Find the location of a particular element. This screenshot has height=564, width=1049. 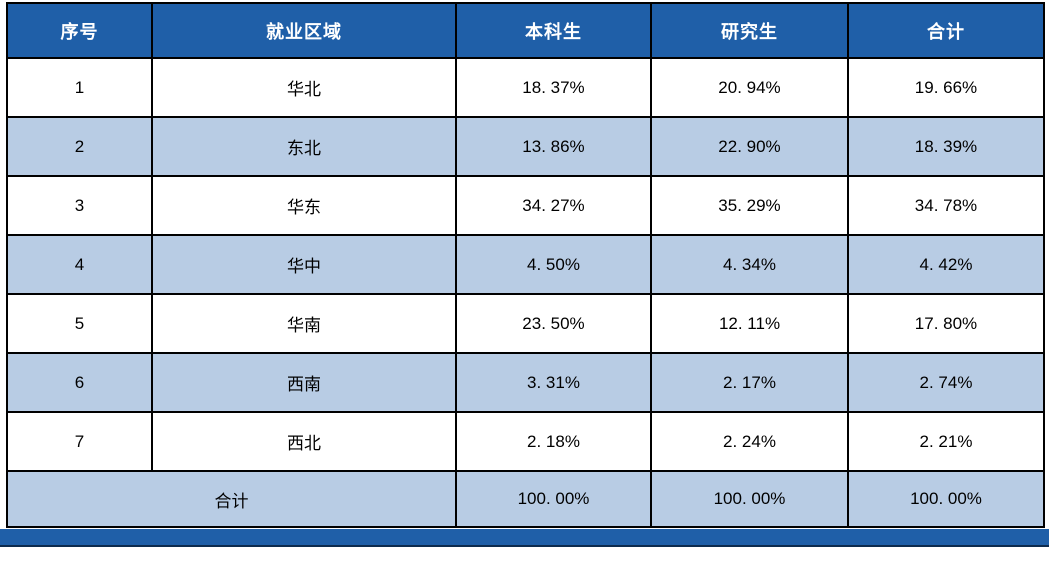

cell-region: 华南 is located at coordinates (304, 323).